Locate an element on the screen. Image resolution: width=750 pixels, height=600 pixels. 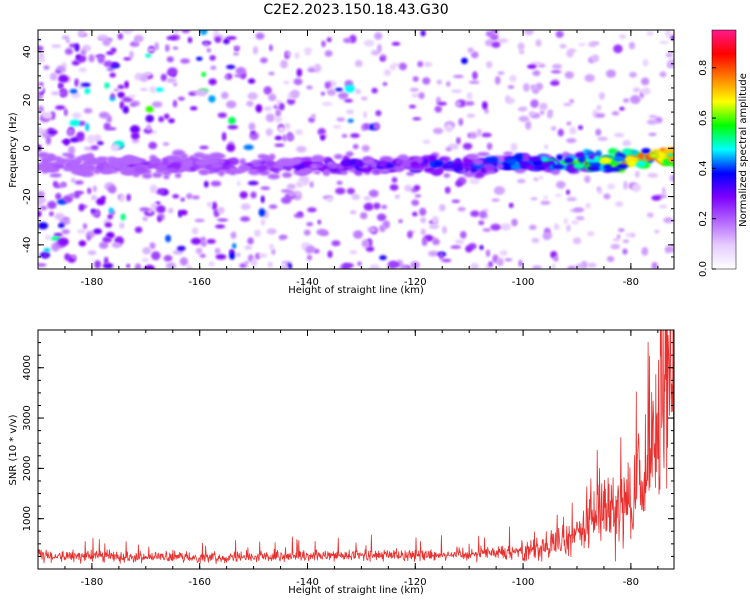
colorbar-tick-label: 0.8 is located at coordinates (703, 68).